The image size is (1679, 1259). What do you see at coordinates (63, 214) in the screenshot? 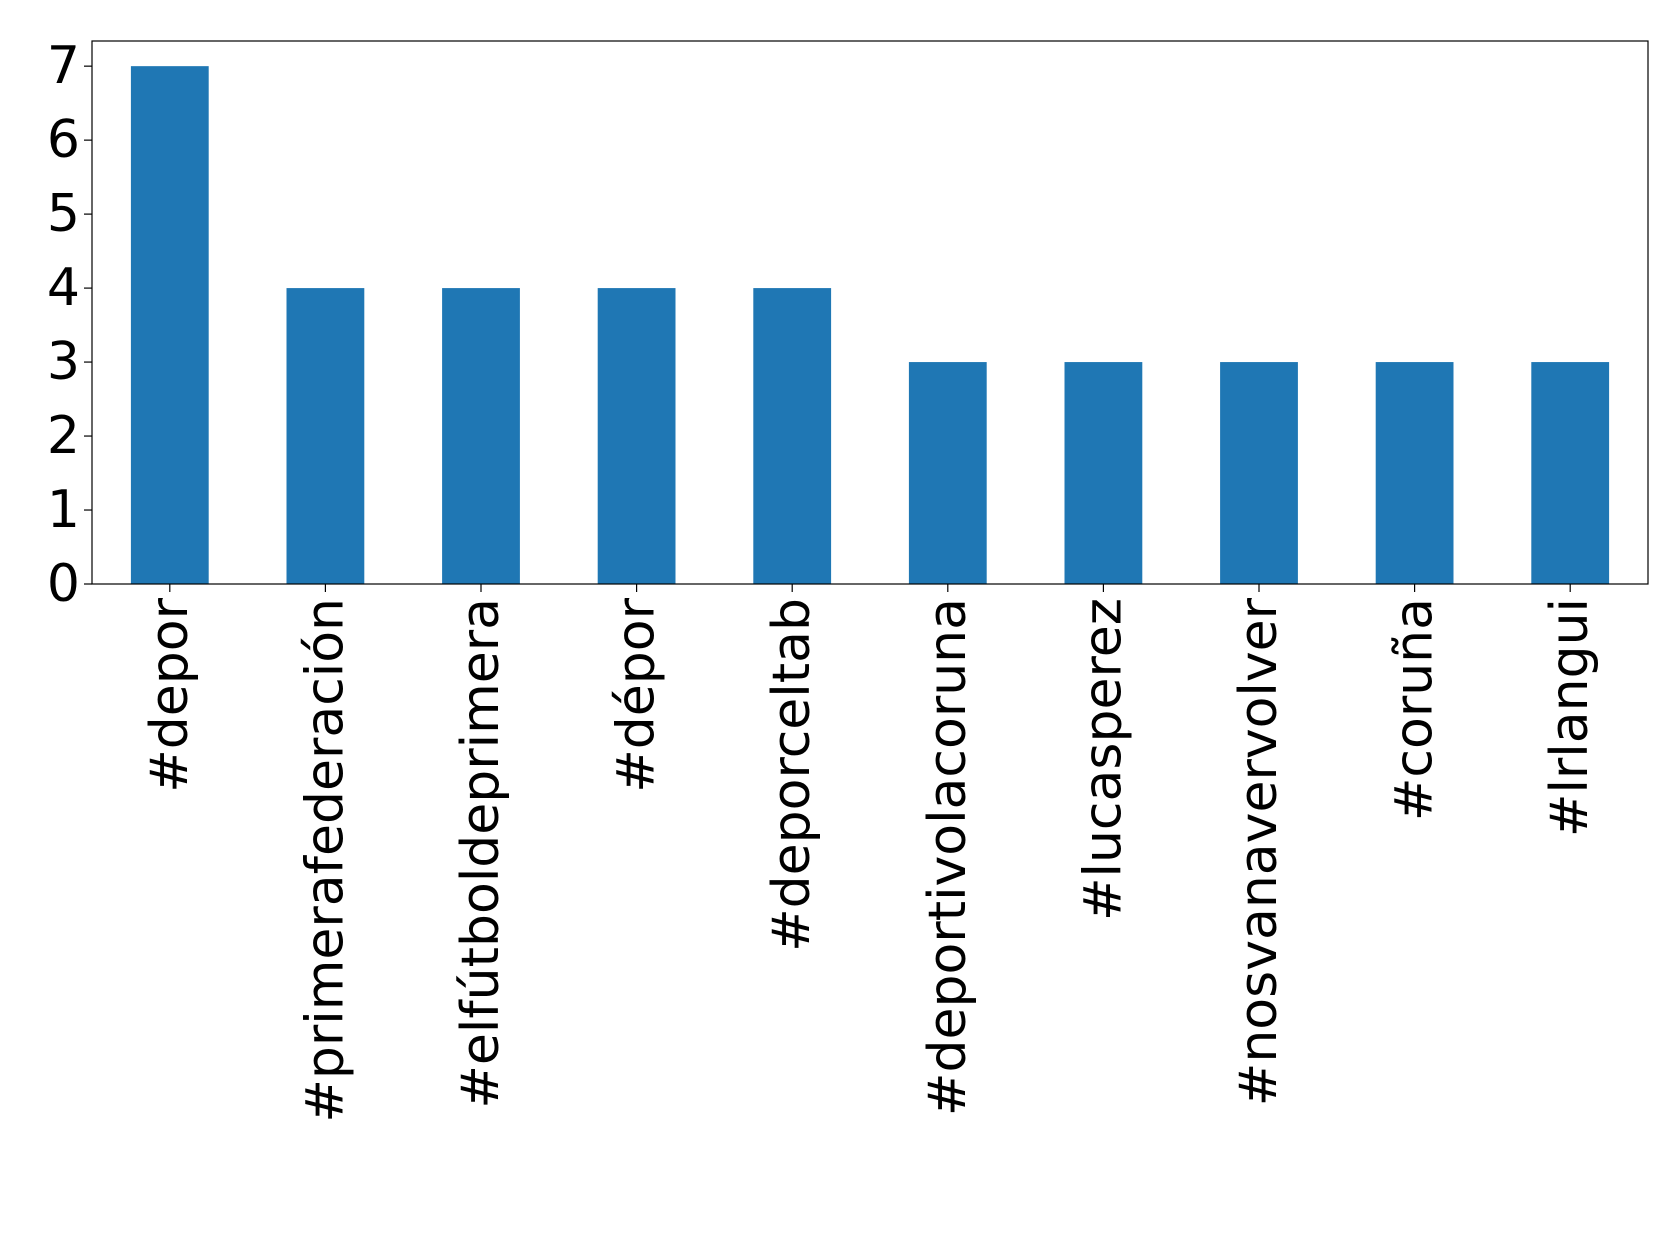
I see `y-tick-label: 5` at bounding box center [63, 214].